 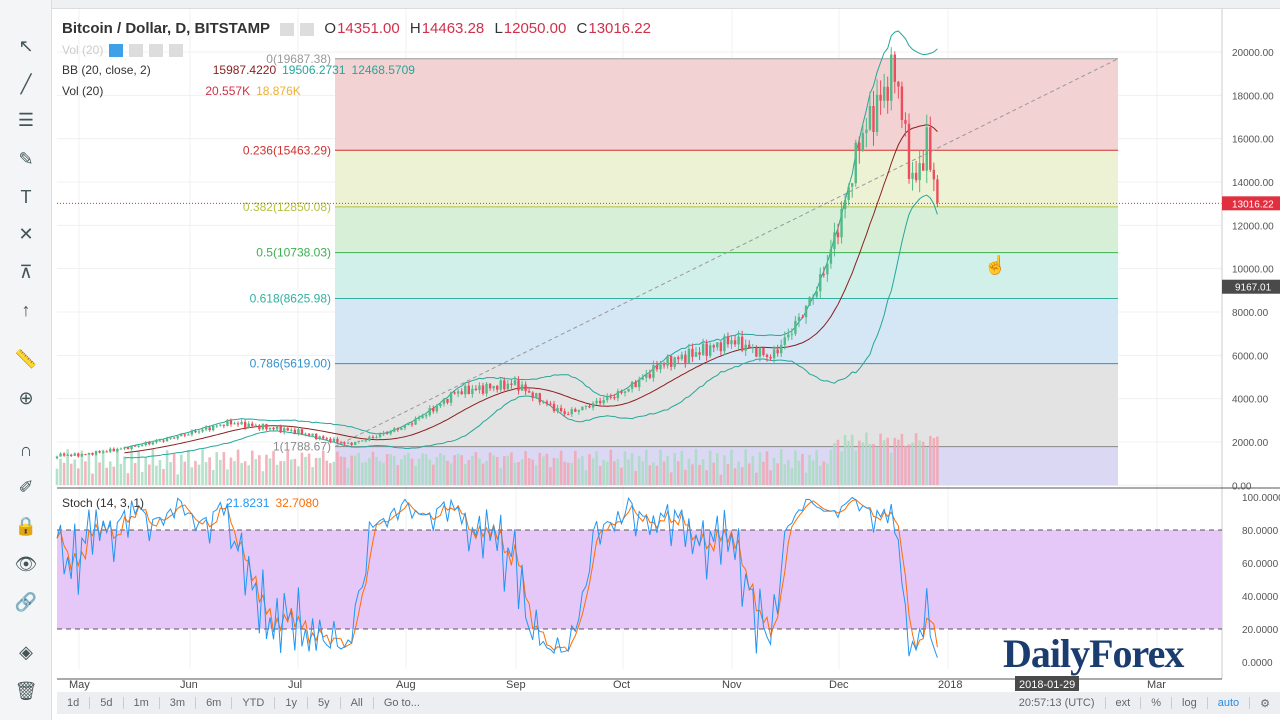 What do you see at coordinates (26, 563) in the screenshot?
I see `eye-icon: 👁` at bounding box center [26, 563].